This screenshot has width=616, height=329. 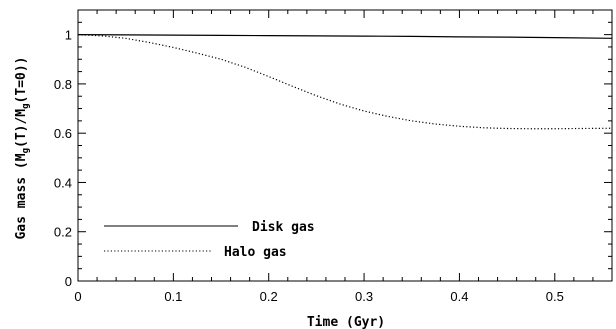 I want to click on legend: Disk gas Halo gas, so click(x=209, y=240).